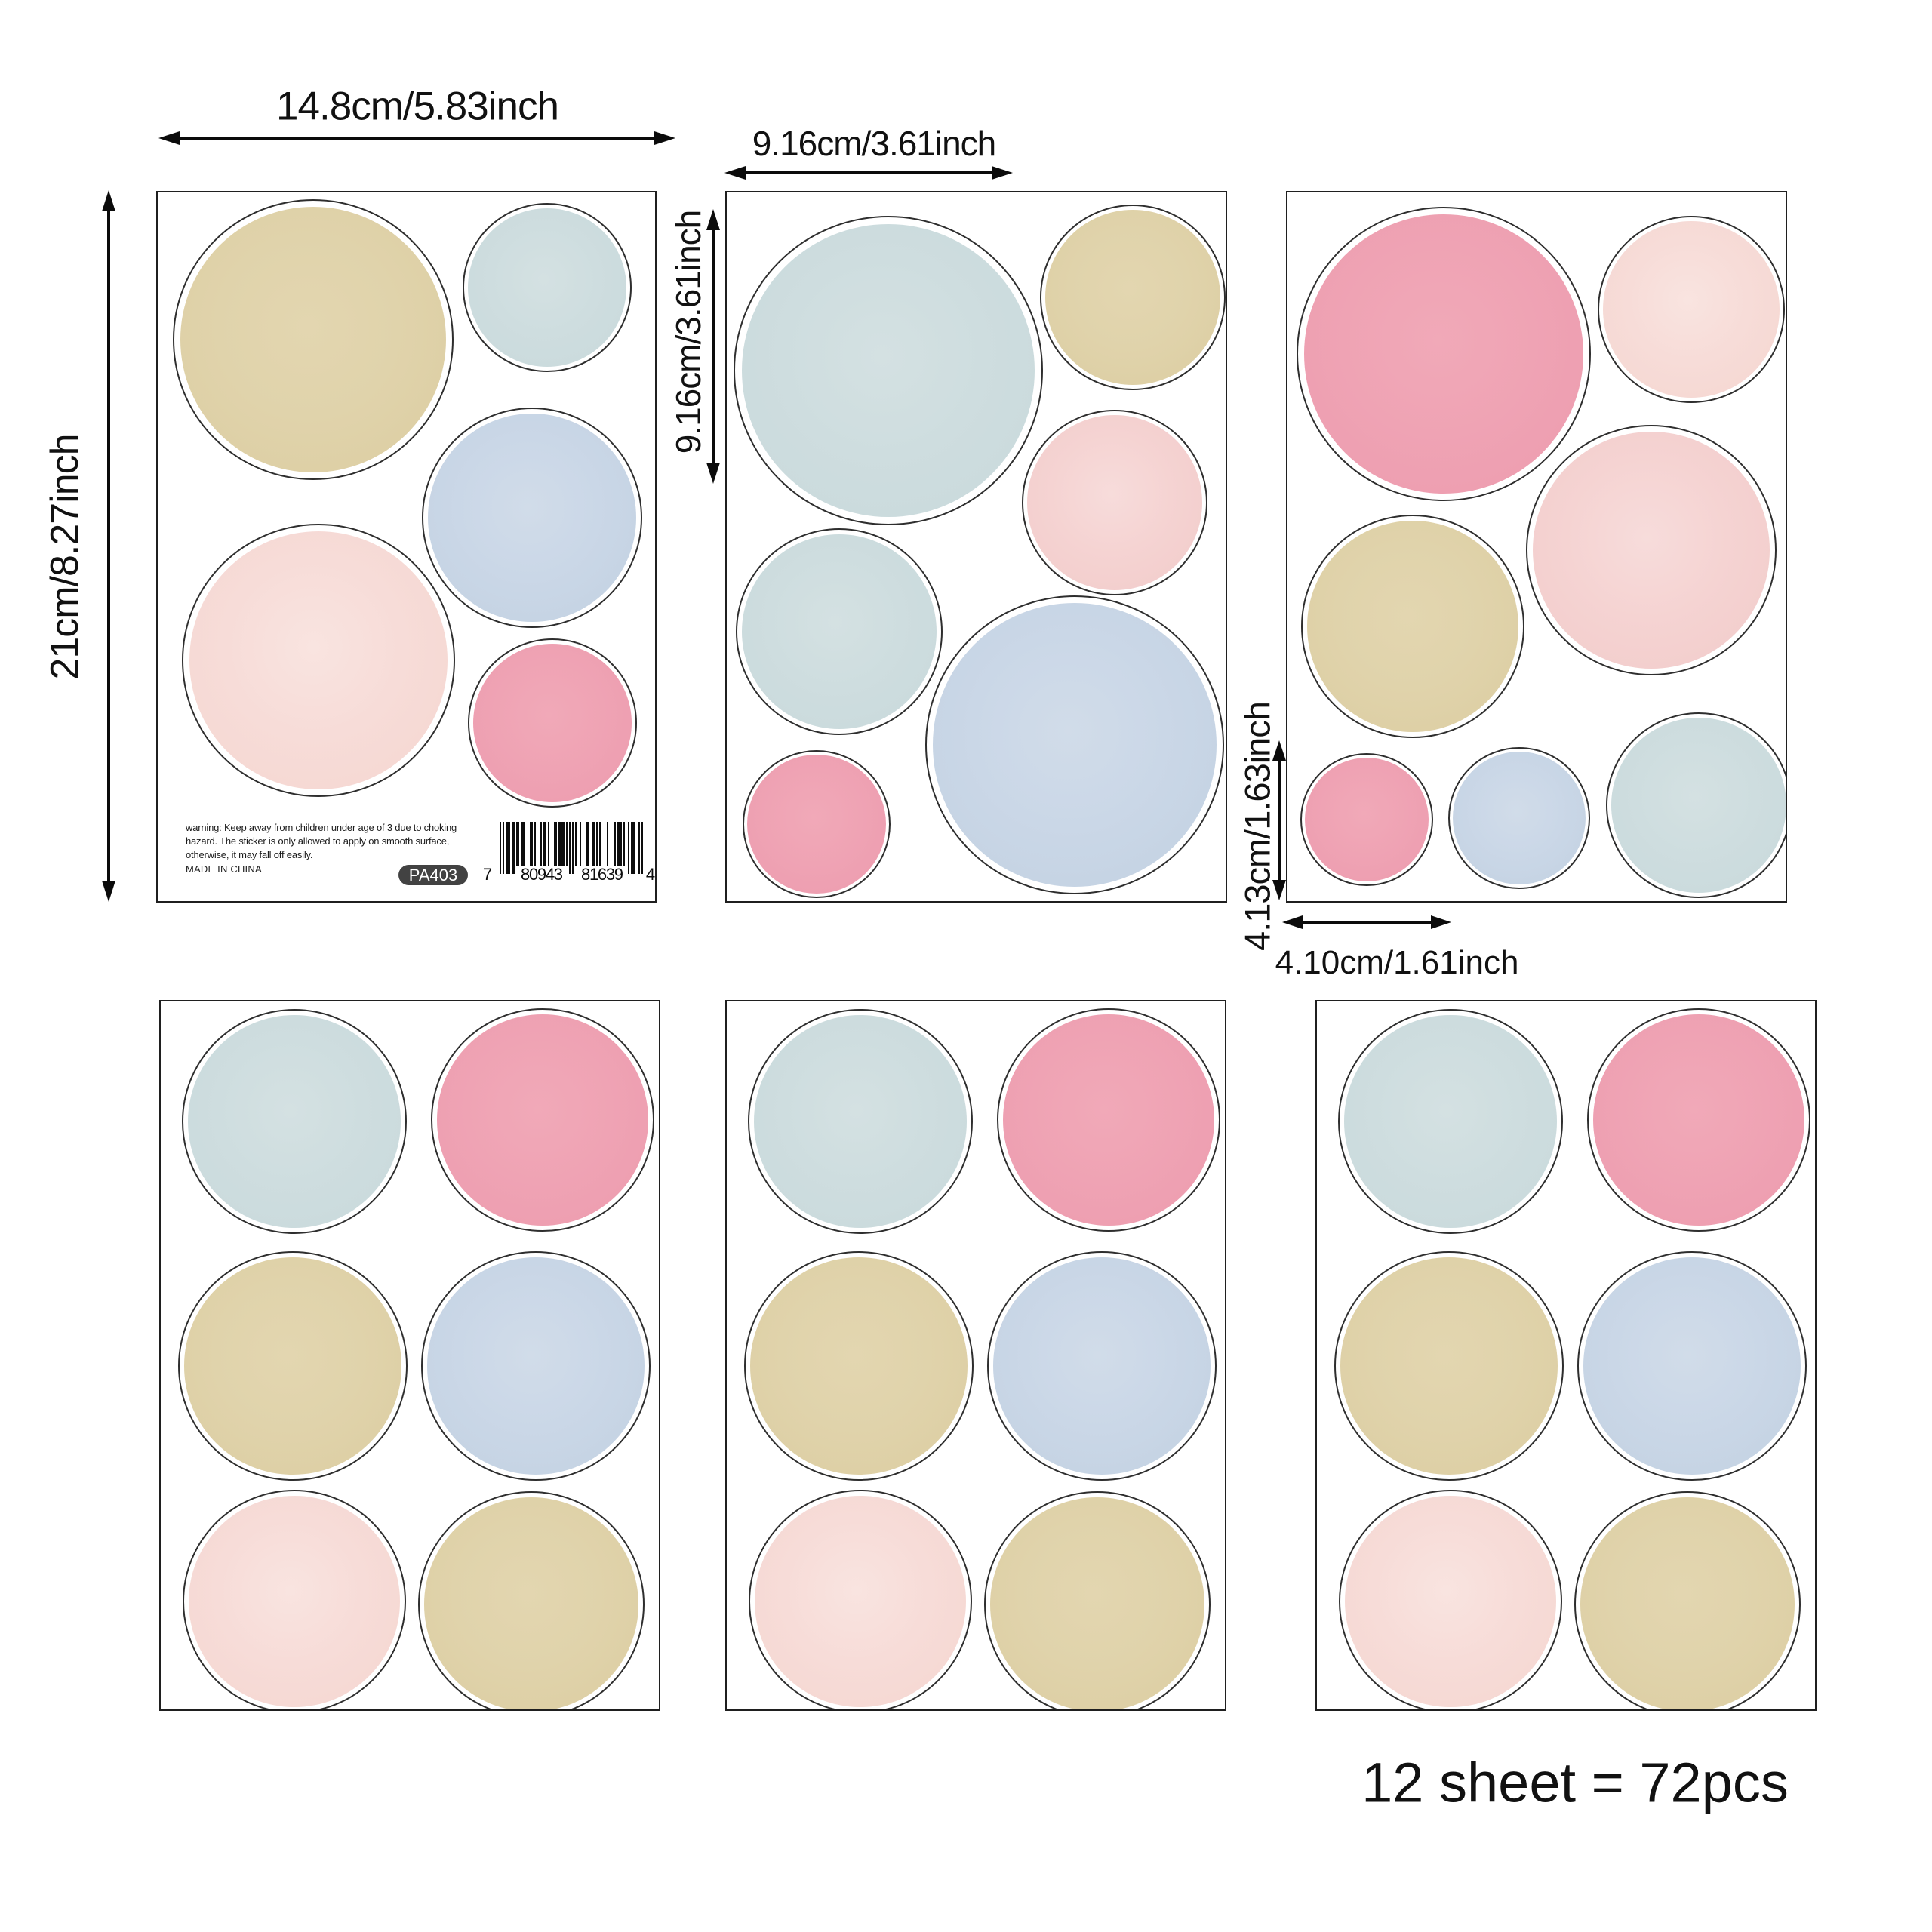 The image size is (1932, 1932). I want to click on svg-text: 4, so click(650, 874).